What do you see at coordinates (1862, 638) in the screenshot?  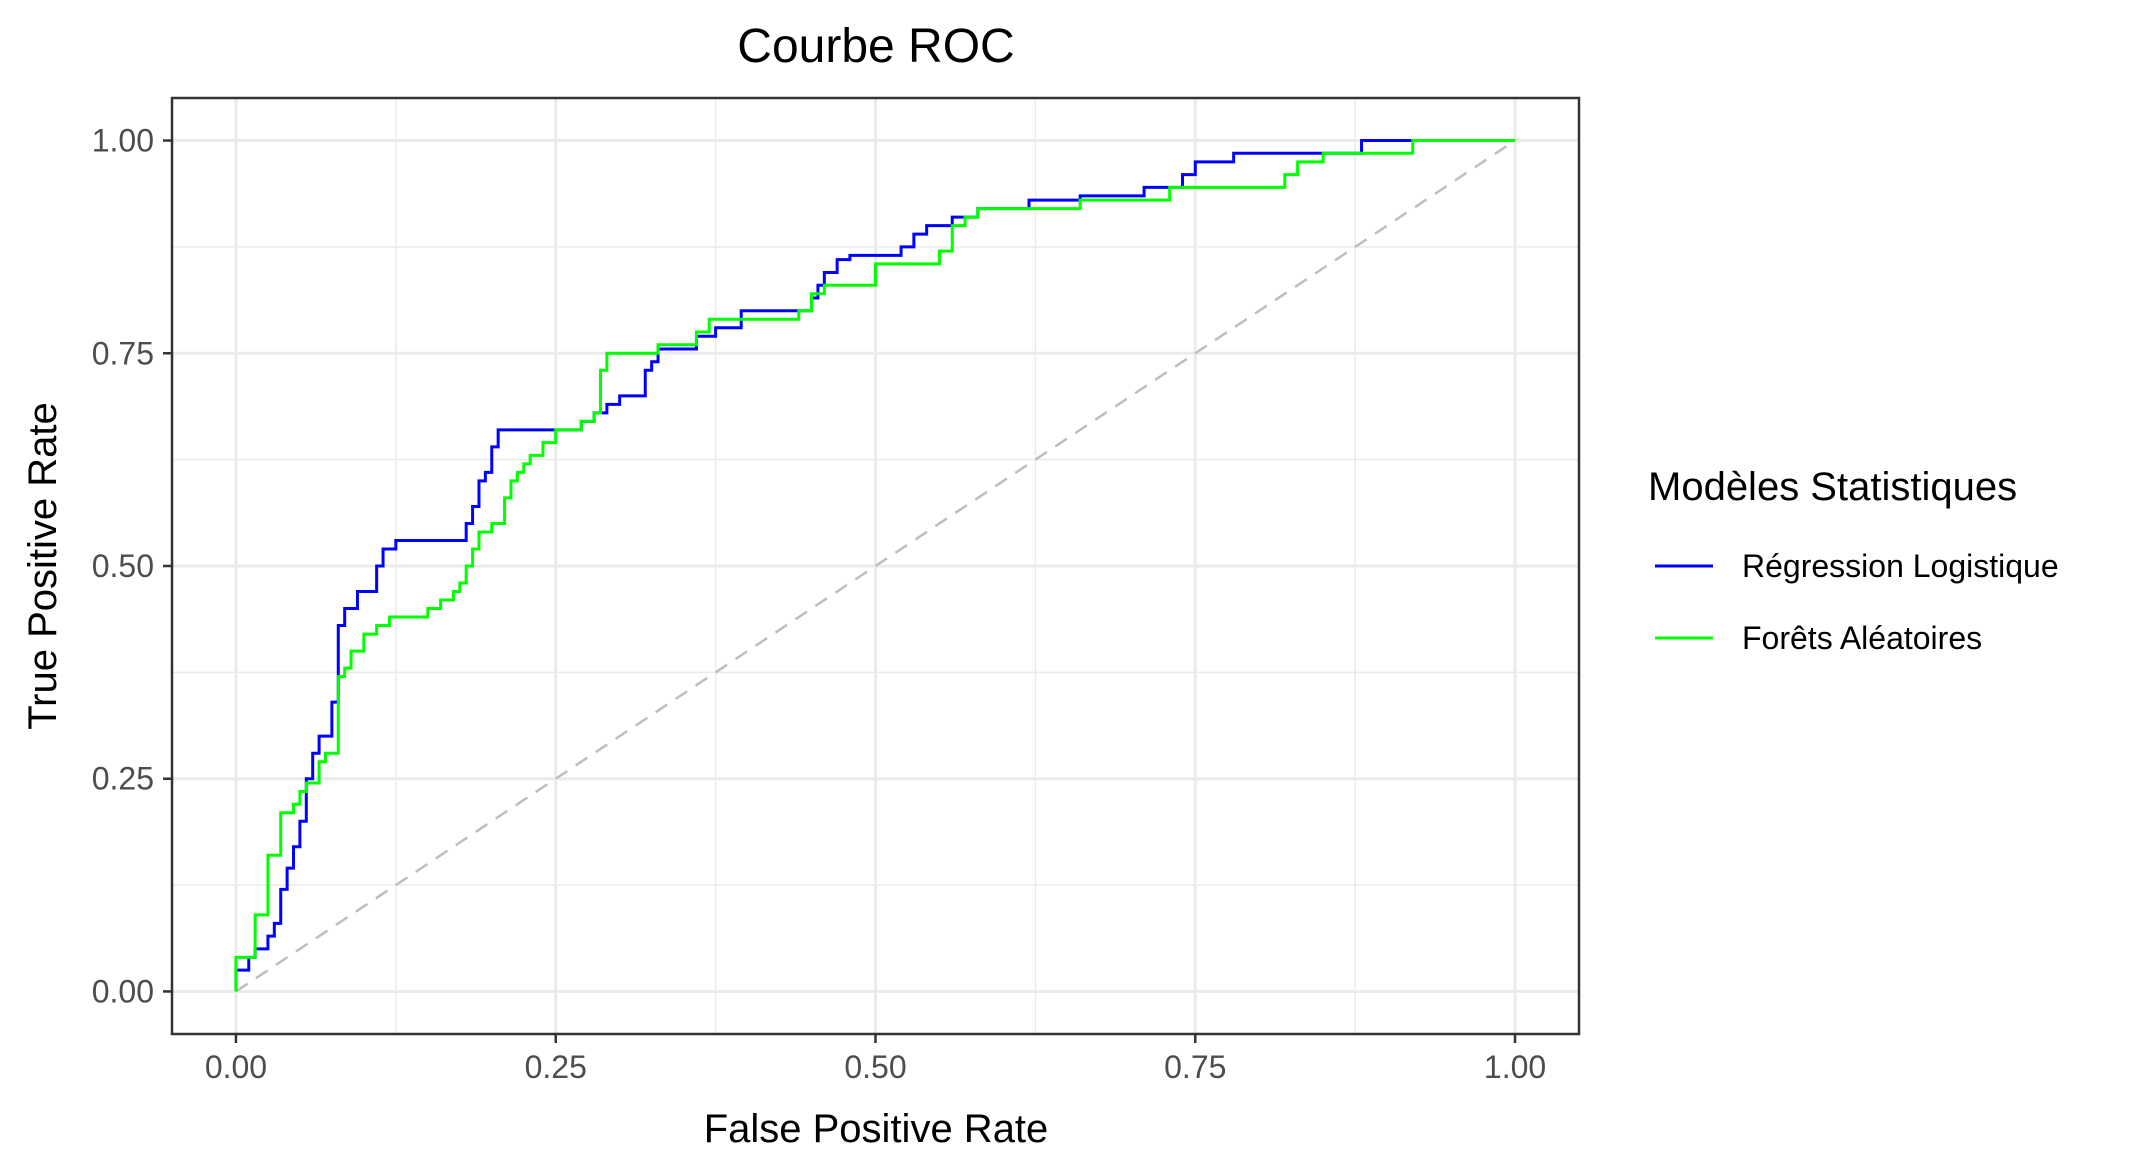 I see `legend-label-1: Forêts Aléatoires` at bounding box center [1862, 638].